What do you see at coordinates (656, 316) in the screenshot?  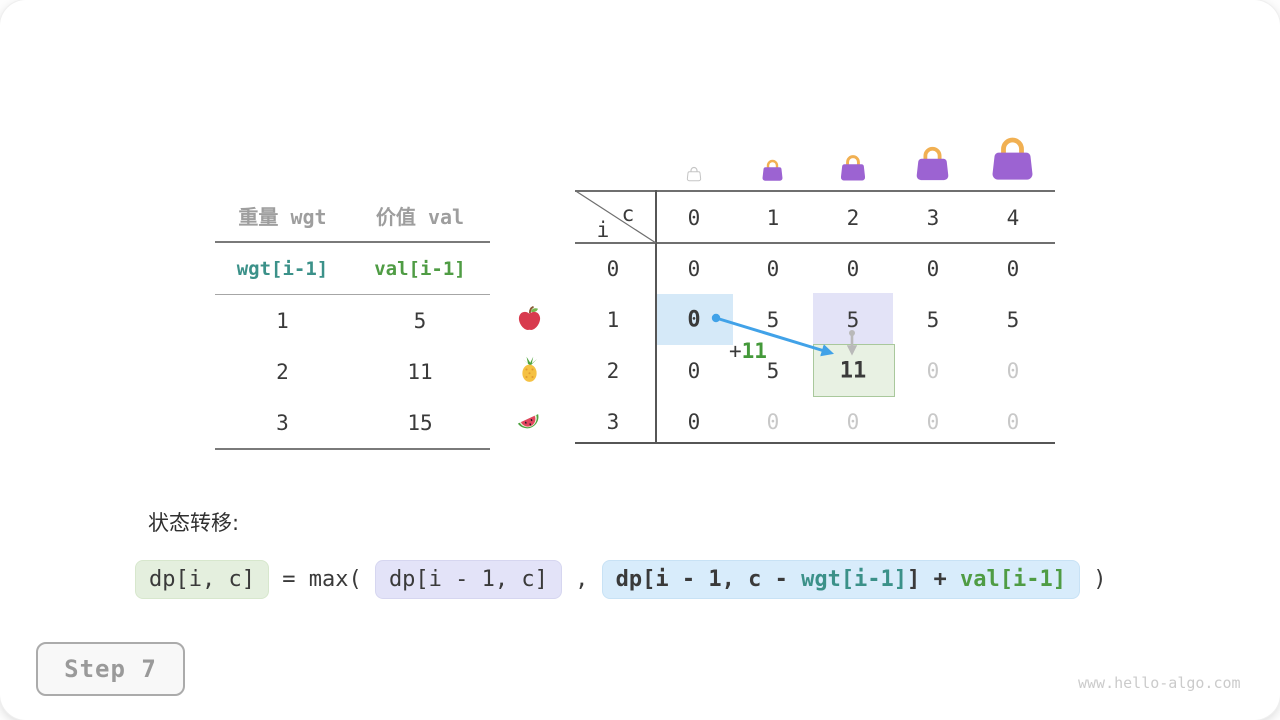 I see `dp-vertical-rule` at bounding box center [656, 316].